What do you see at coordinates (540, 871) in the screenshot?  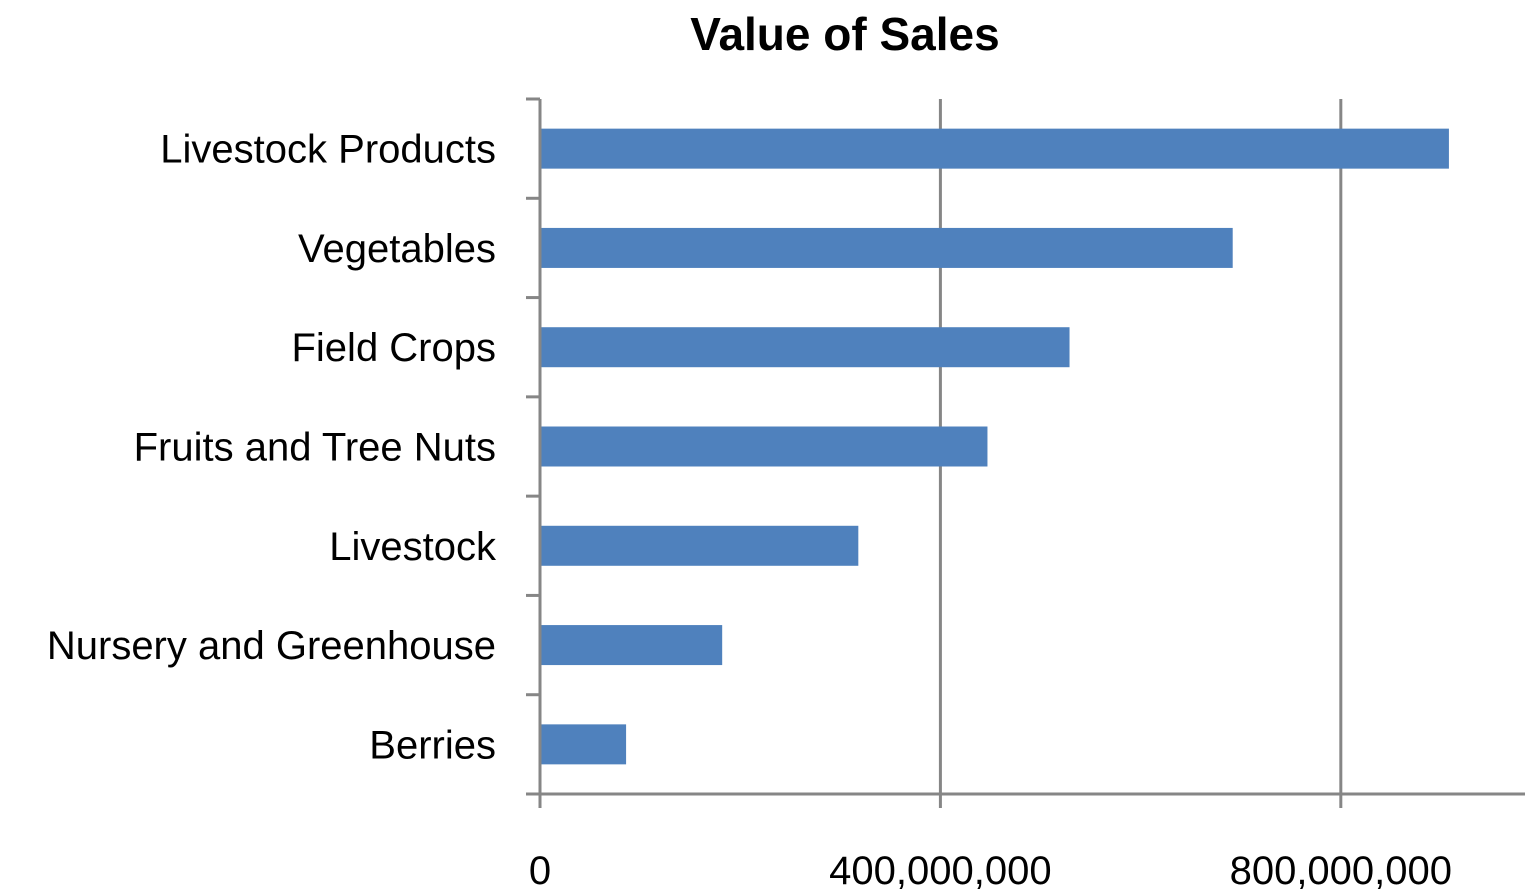 I see `x-tick-label-0: 0` at bounding box center [540, 871].